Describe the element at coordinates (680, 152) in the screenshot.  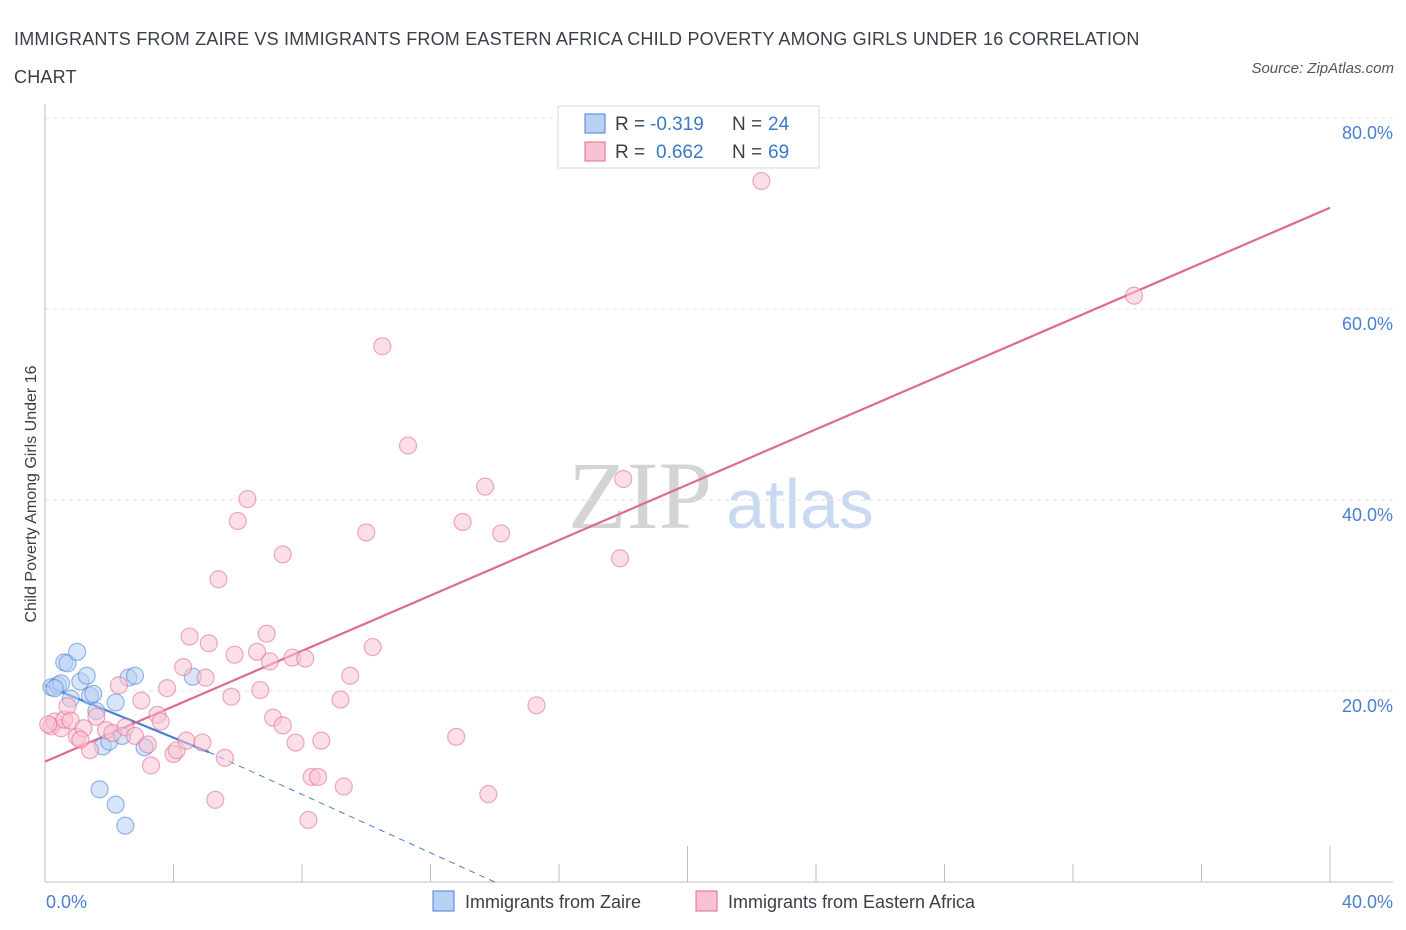
I see `stats-r-value-eastern-africa: 0.662` at that location.